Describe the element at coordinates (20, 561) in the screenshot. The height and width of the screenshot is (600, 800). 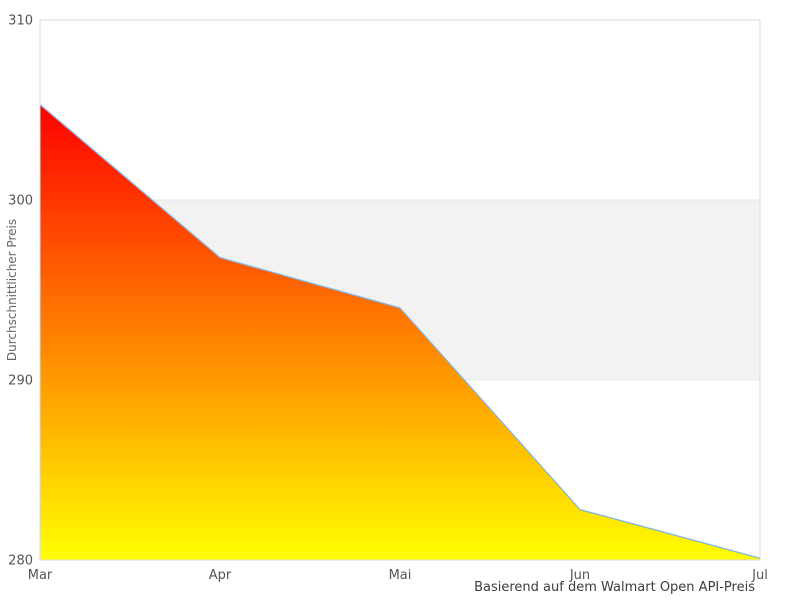
I see `y-tick-label: 280` at that location.